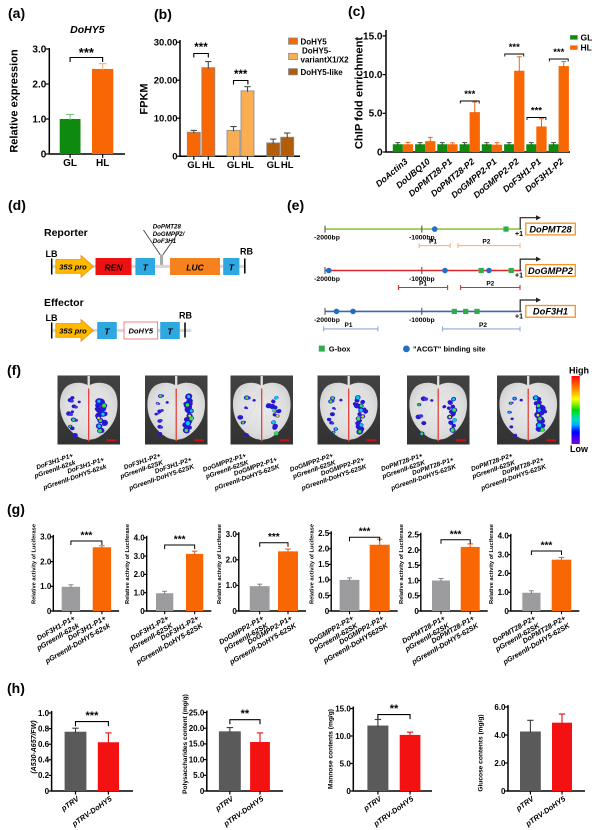 The width and height of the screenshot is (600, 830). Describe the element at coordinates (44, 744) in the screenshot. I see `svg-text: 0.6` at that location.